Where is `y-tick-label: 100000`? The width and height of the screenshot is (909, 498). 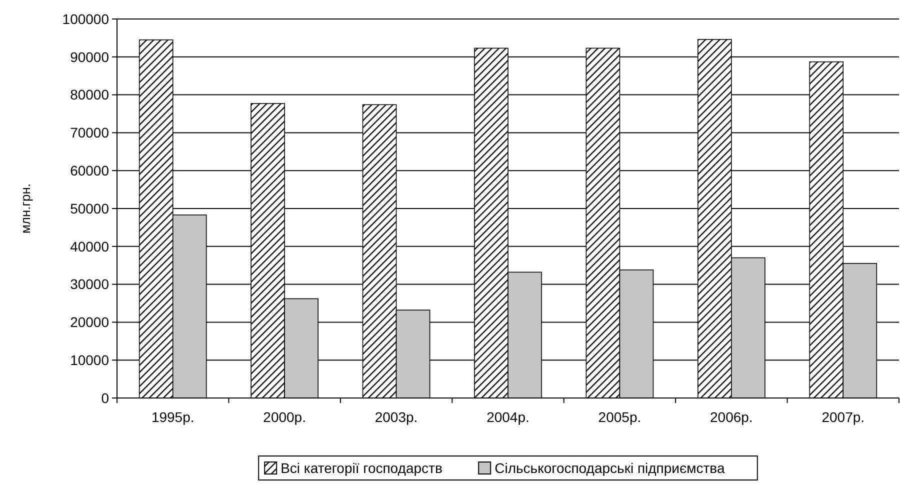 y-tick-label: 100000 is located at coordinates (86, 18).